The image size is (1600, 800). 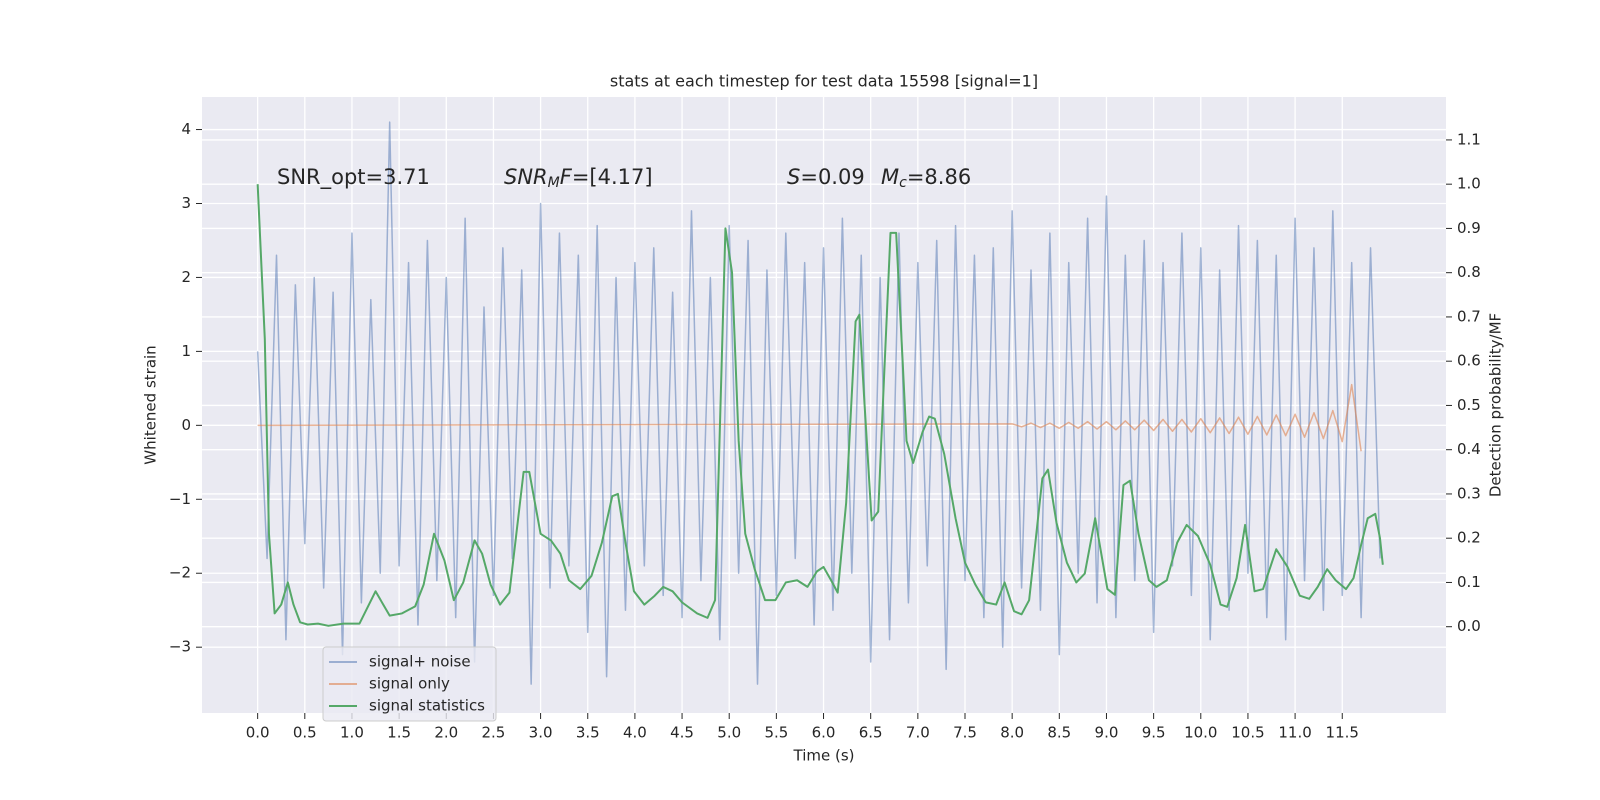 What do you see at coordinates (809, 417) in the screenshot?
I see `series-line` at bounding box center [809, 417].